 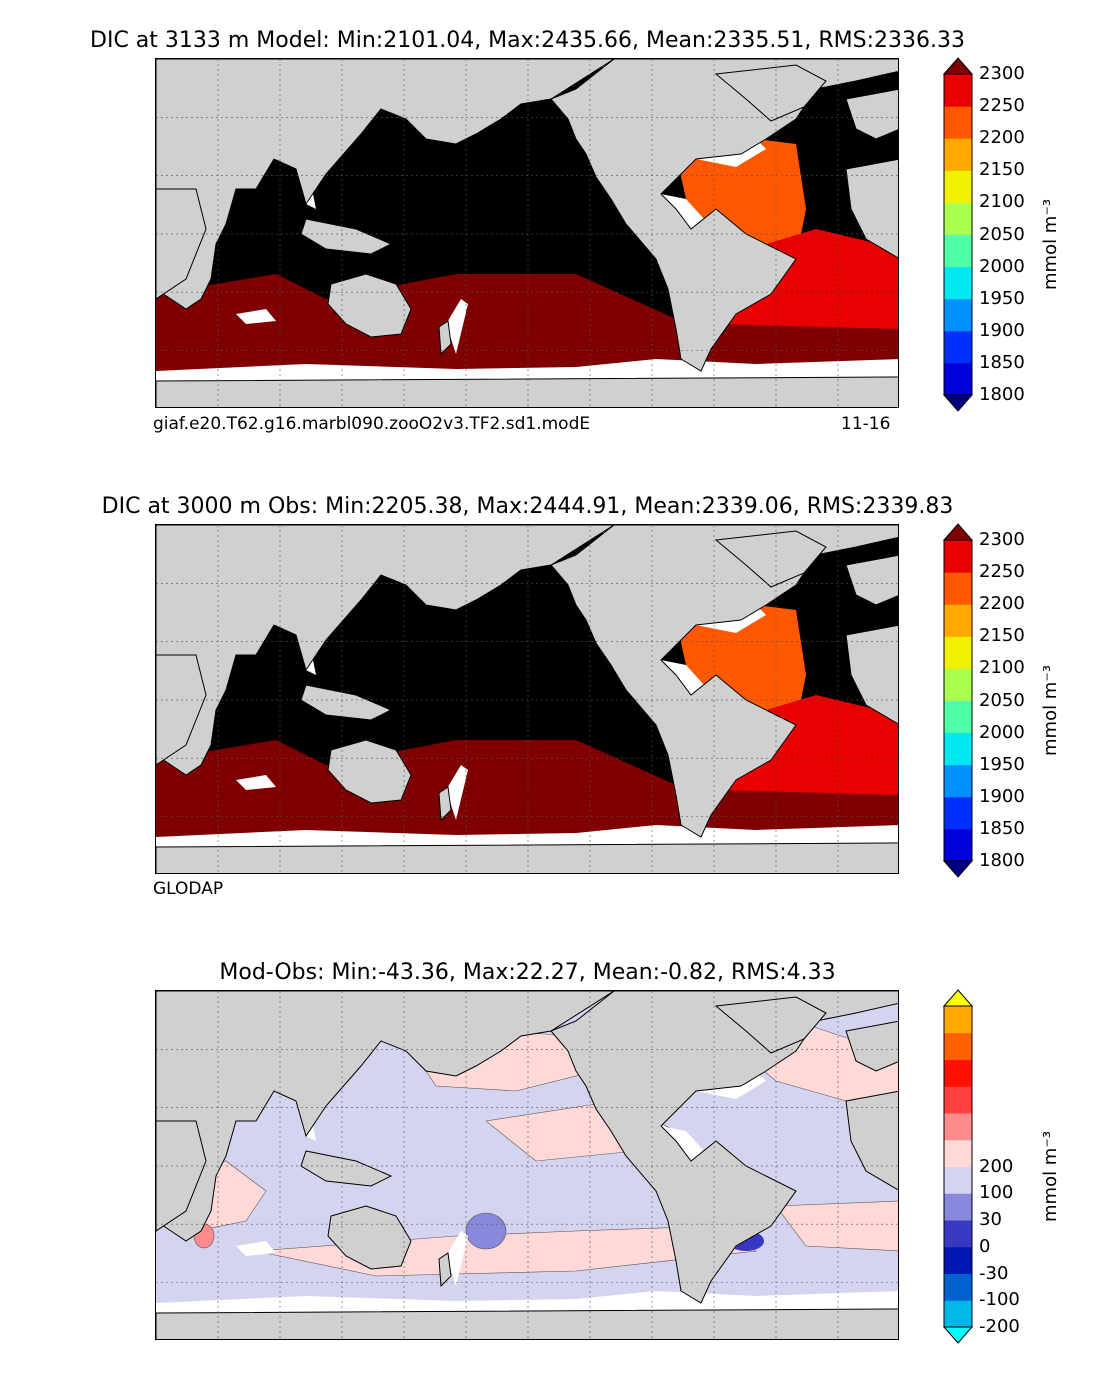 I want to click on colorbar-tick-label: -100, so click(x=999, y=1300).